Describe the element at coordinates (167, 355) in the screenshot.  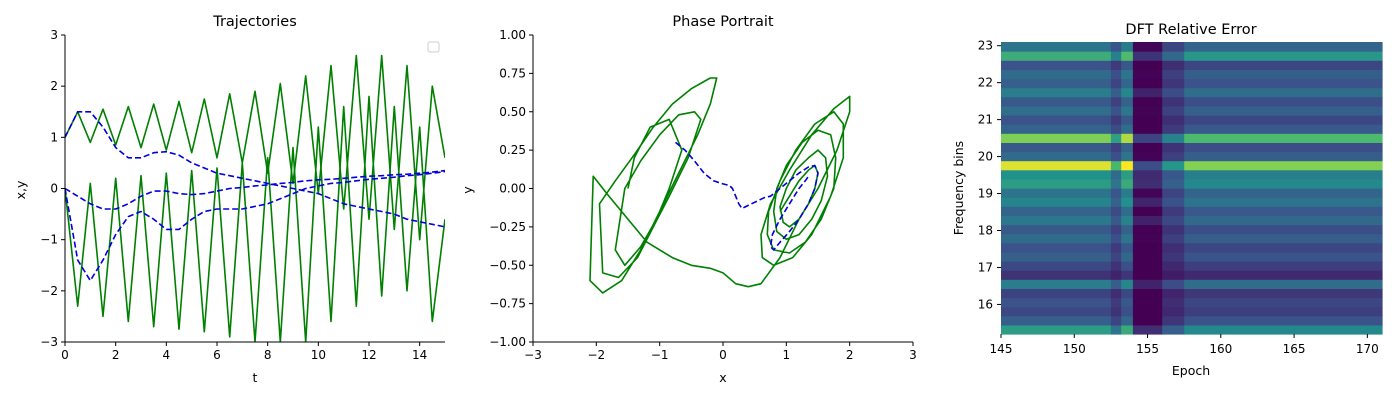
I see `trajectories-xtick-label: 4` at that location.